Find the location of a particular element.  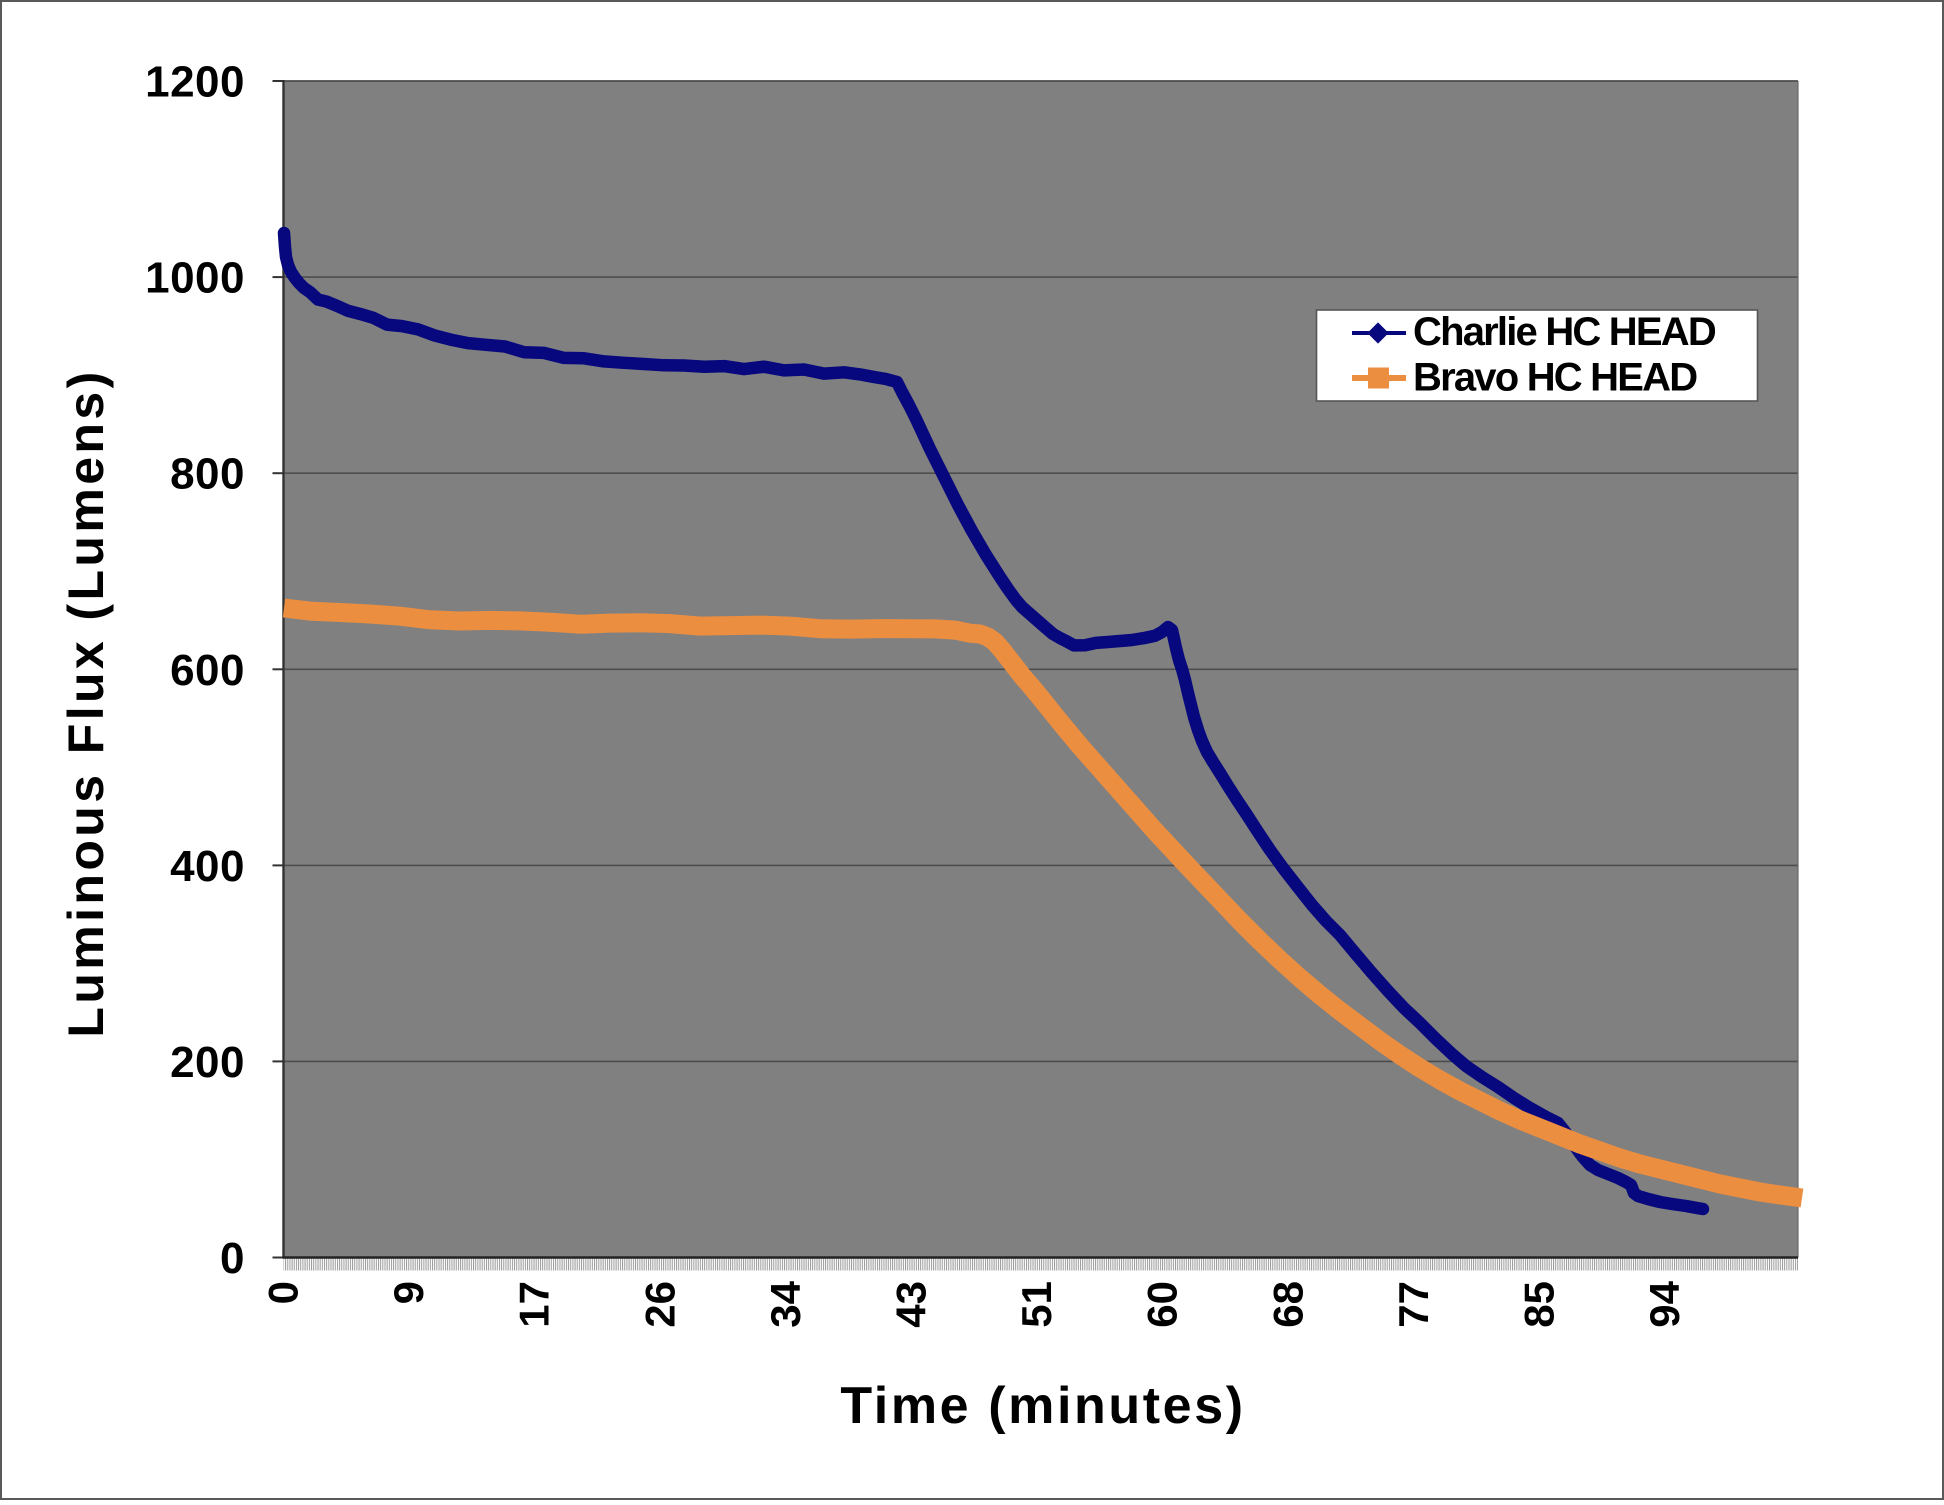

svg-text: 400 is located at coordinates (207, 866).